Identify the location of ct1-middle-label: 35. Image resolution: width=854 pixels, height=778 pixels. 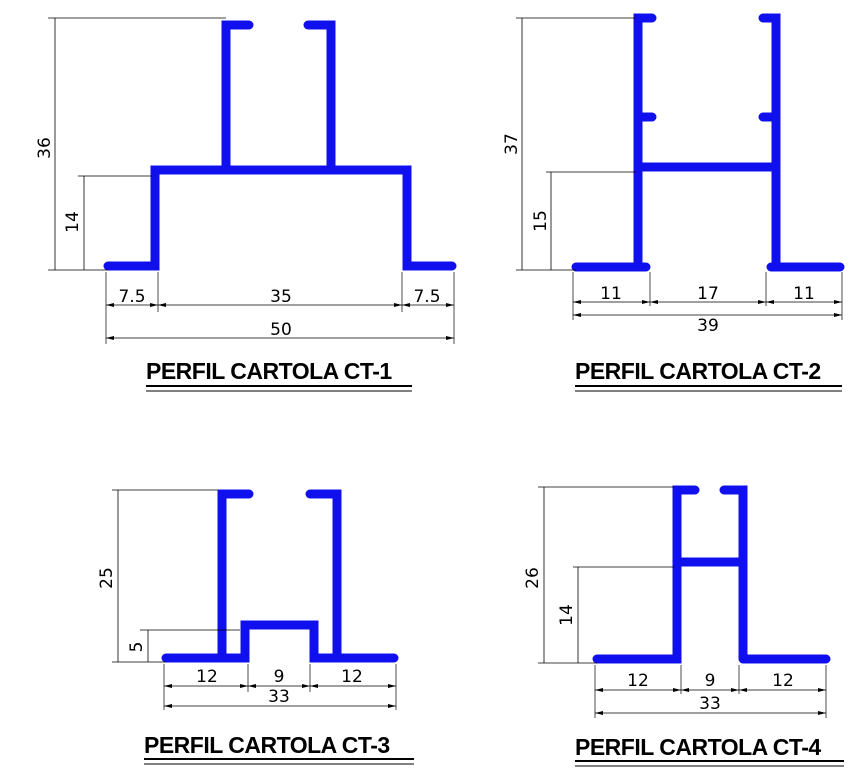
(281, 297).